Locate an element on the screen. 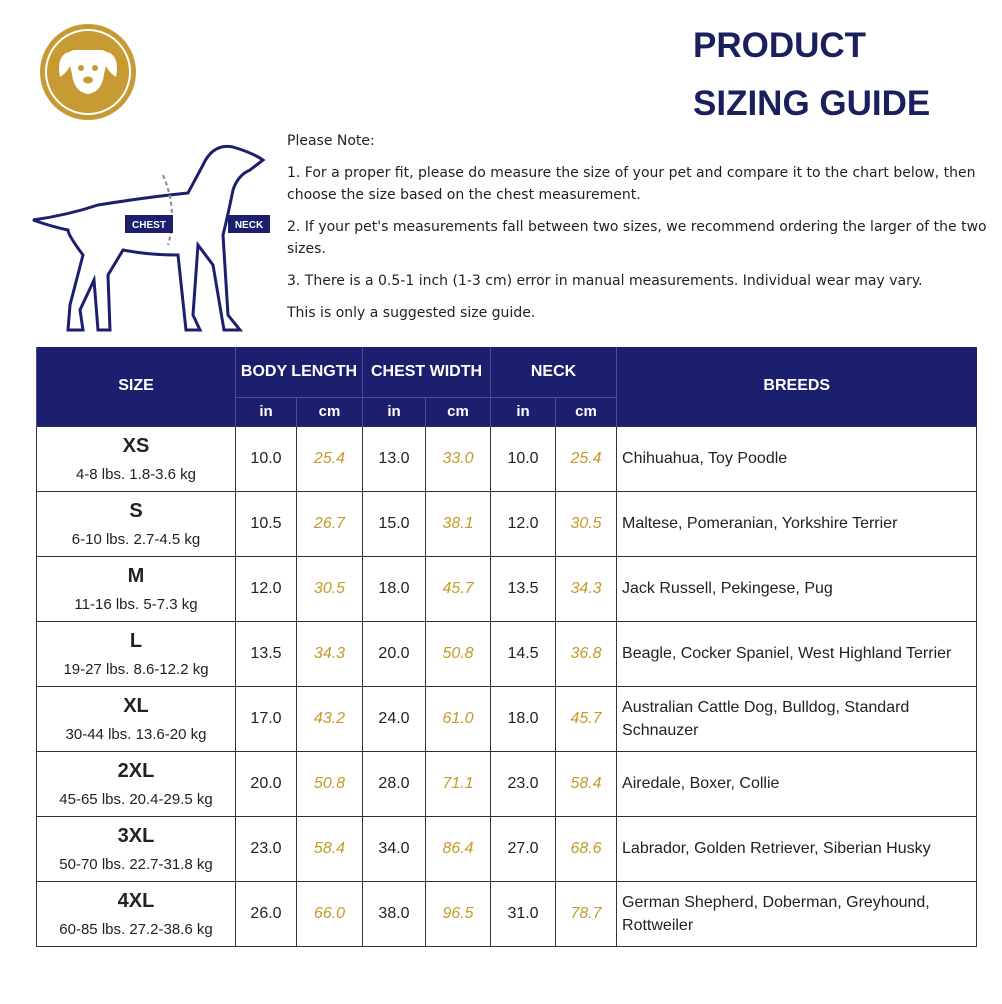  breeds-cell: Airedale, Boxer, Collie is located at coordinates (797, 783).